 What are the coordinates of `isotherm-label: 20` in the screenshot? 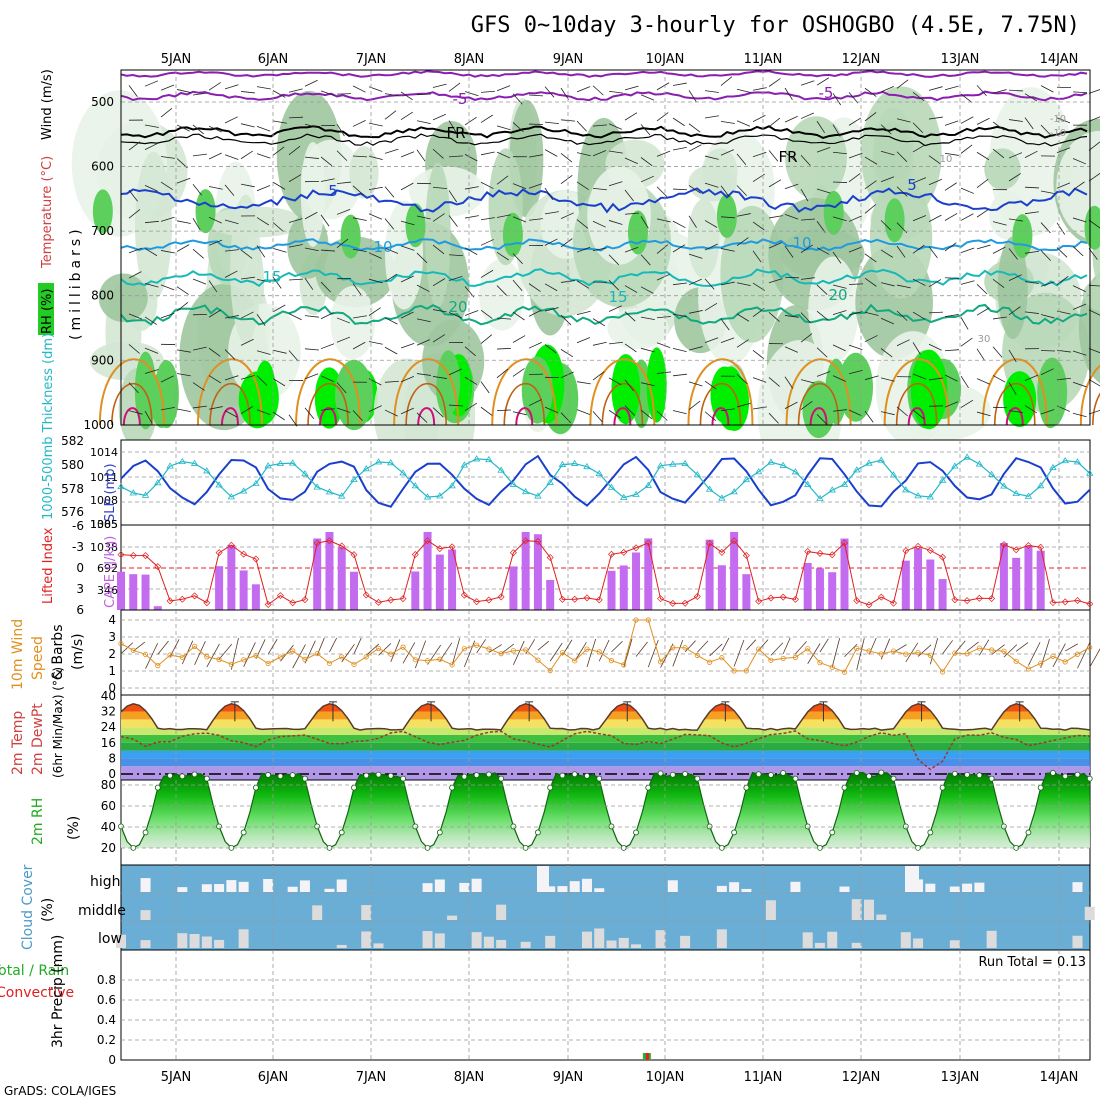 It's located at (837, 295).